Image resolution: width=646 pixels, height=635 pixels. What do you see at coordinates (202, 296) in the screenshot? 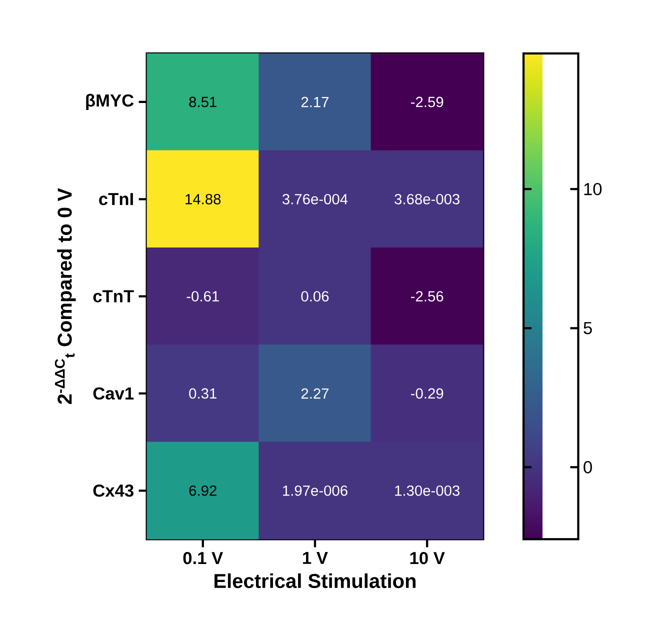
I see `data-label: -0.61` at bounding box center [202, 296].